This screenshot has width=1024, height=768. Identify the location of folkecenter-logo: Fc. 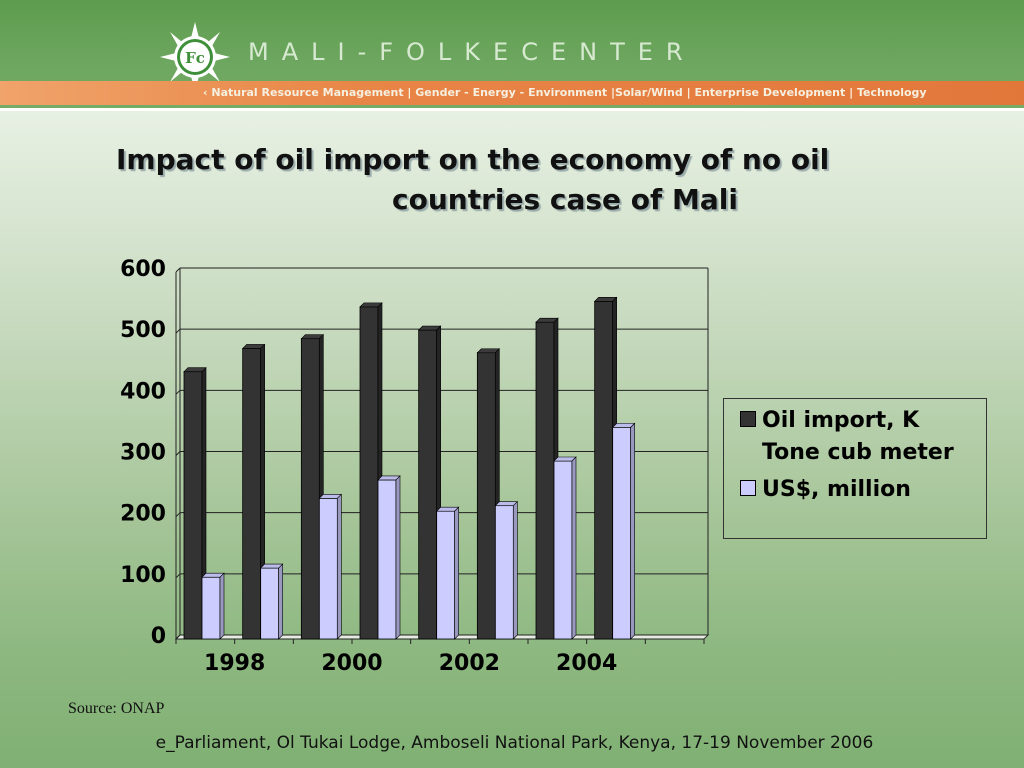
(195, 57).